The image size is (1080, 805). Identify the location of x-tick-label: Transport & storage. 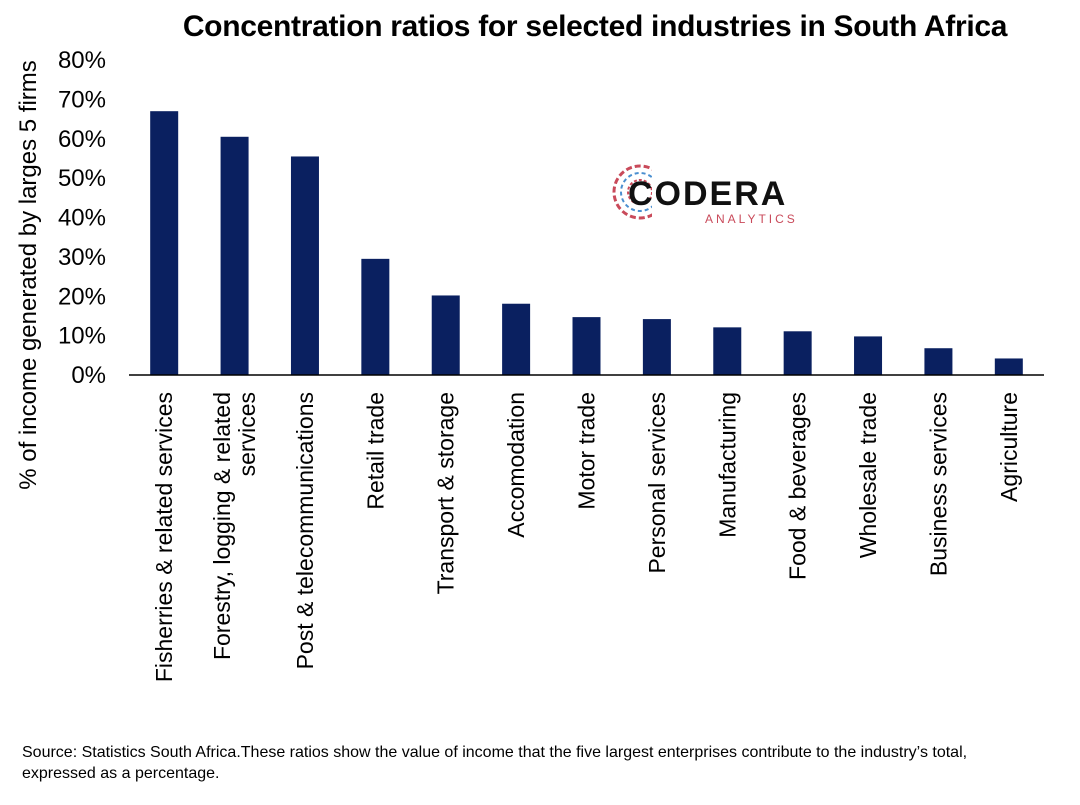
(446, 493).